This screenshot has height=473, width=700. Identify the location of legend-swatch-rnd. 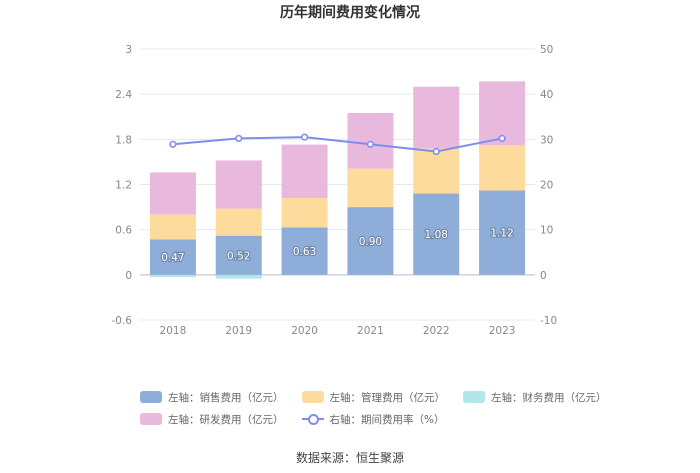
(151, 419).